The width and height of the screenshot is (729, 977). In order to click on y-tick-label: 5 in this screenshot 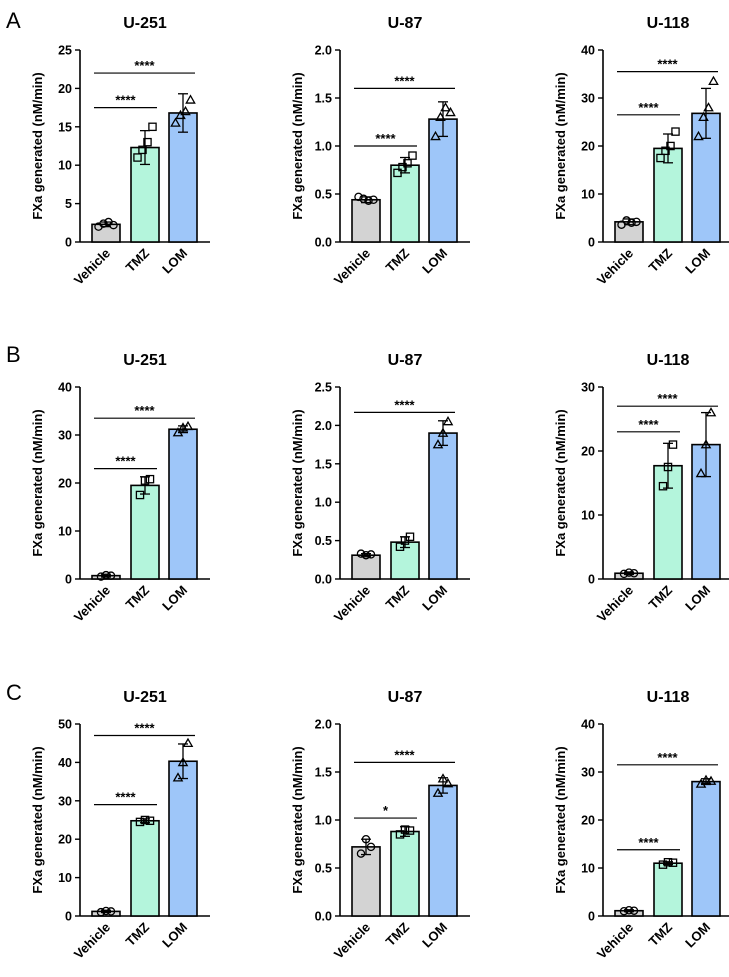, I will do `click(68, 204)`.